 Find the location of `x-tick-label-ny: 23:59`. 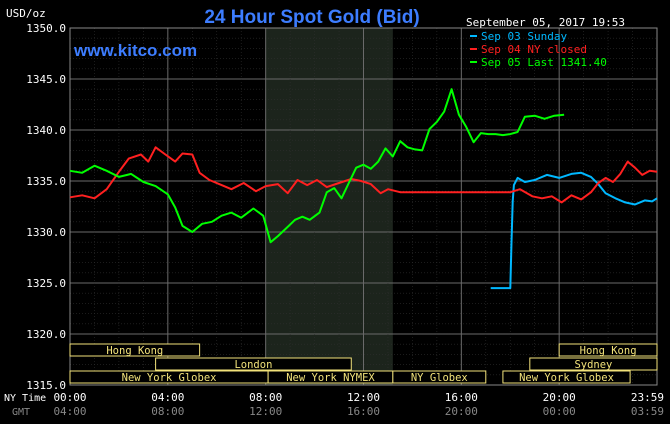

x-tick-label-ny: 23:59 is located at coordinates (647, 397).